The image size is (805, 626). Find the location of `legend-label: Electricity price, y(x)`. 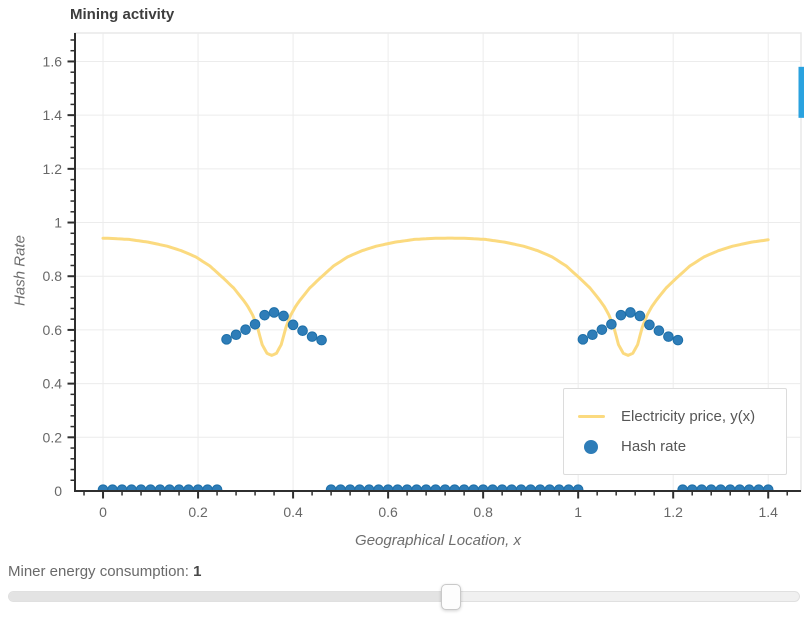

legend-label: Electricity price, y(x) is located at coordinates (688, 416).